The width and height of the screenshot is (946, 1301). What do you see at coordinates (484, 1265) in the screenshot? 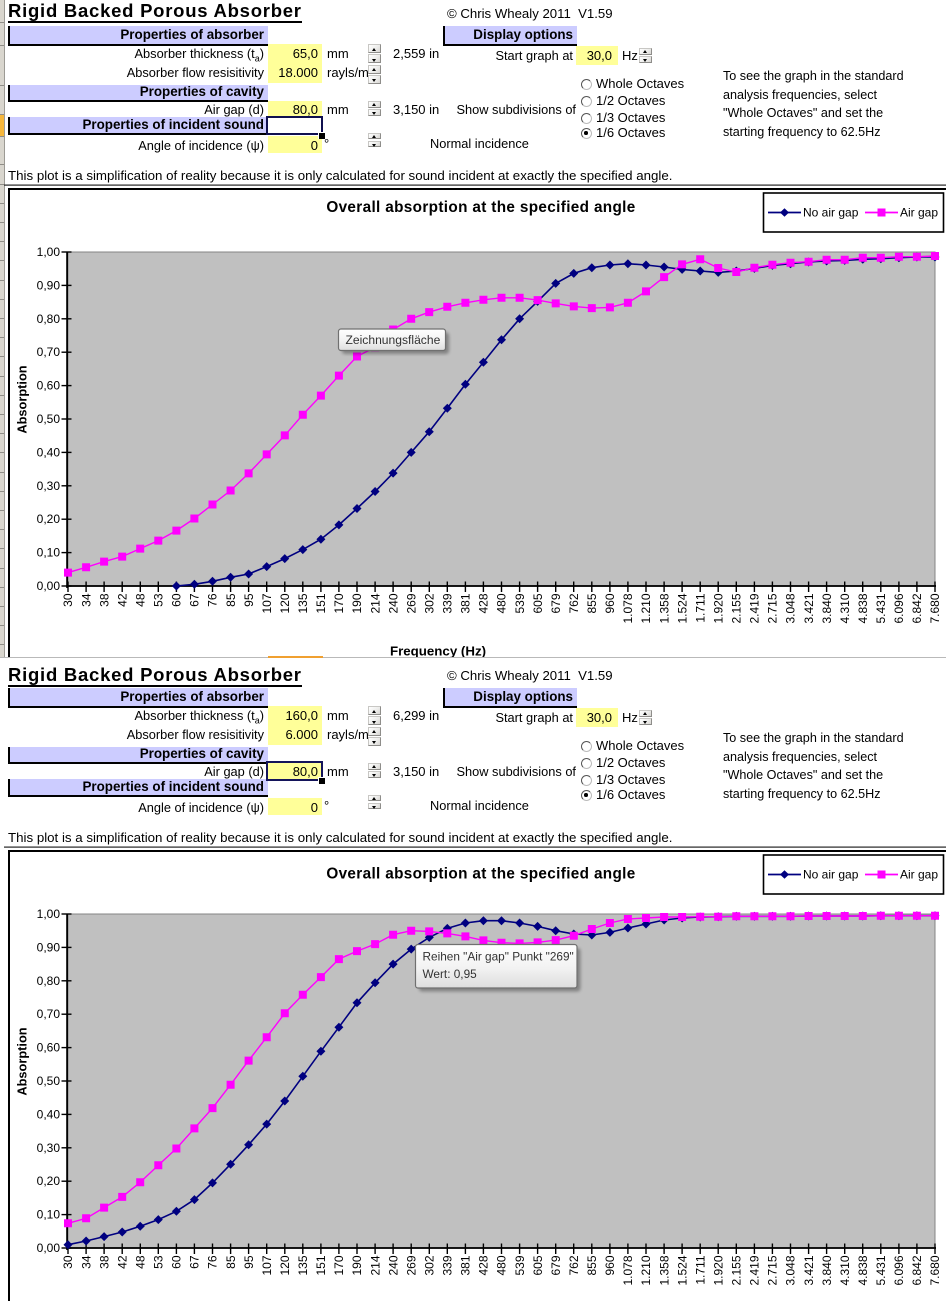
I see `svg-text: 428` at bounding box center [484, 1265].